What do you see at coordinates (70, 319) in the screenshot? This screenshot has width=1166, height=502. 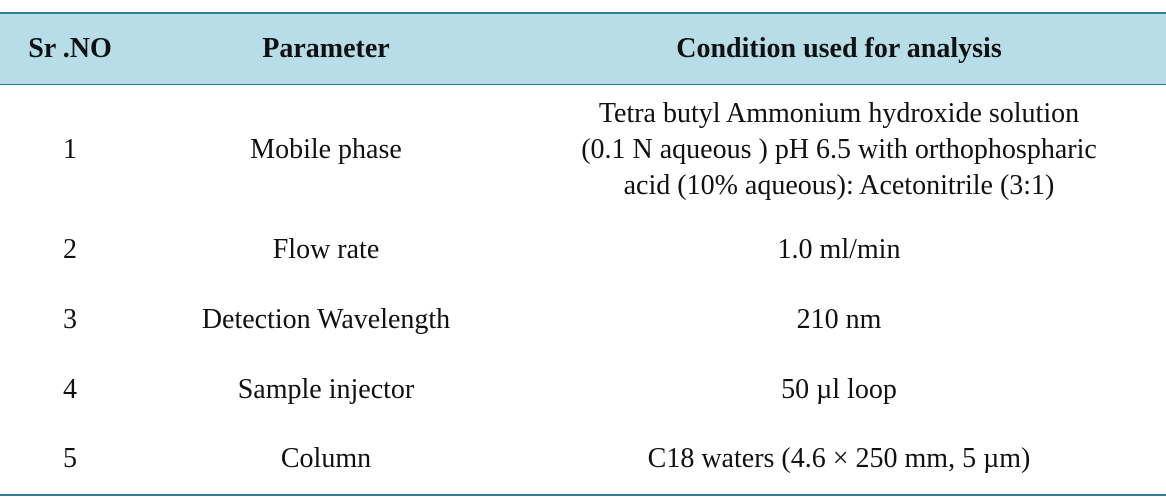 I see `table-cell: 3` at bounding box center [70, 319].